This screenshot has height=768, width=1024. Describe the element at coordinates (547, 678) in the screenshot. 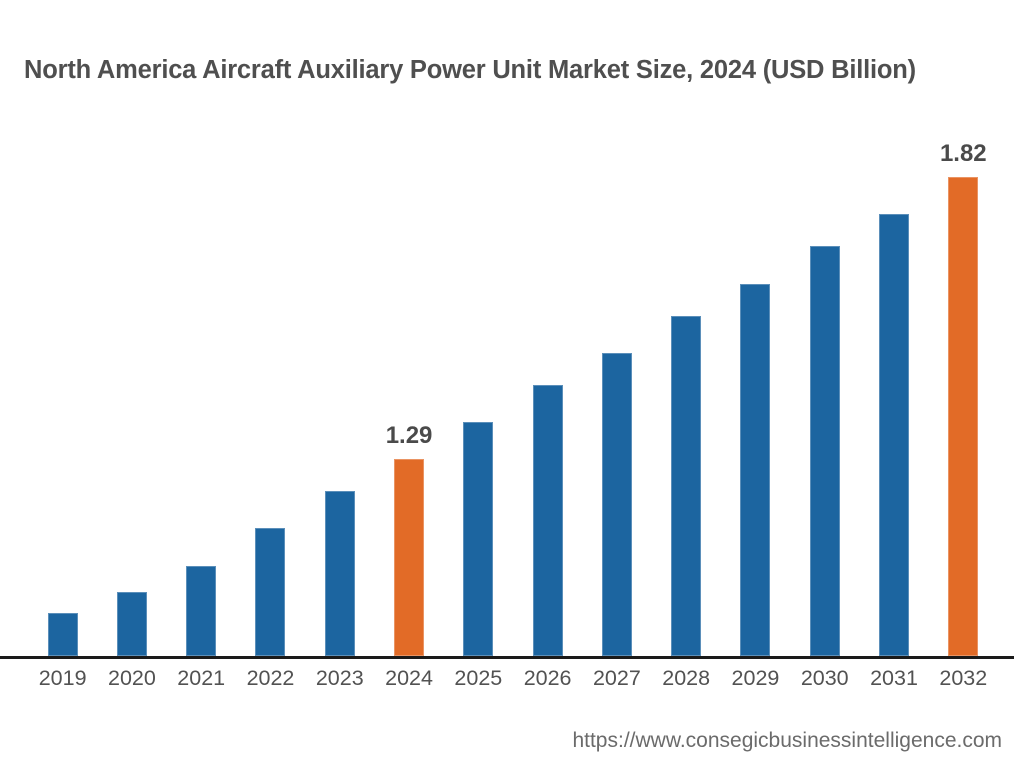

I see `x-axis-label-2026: 2026` at that location.